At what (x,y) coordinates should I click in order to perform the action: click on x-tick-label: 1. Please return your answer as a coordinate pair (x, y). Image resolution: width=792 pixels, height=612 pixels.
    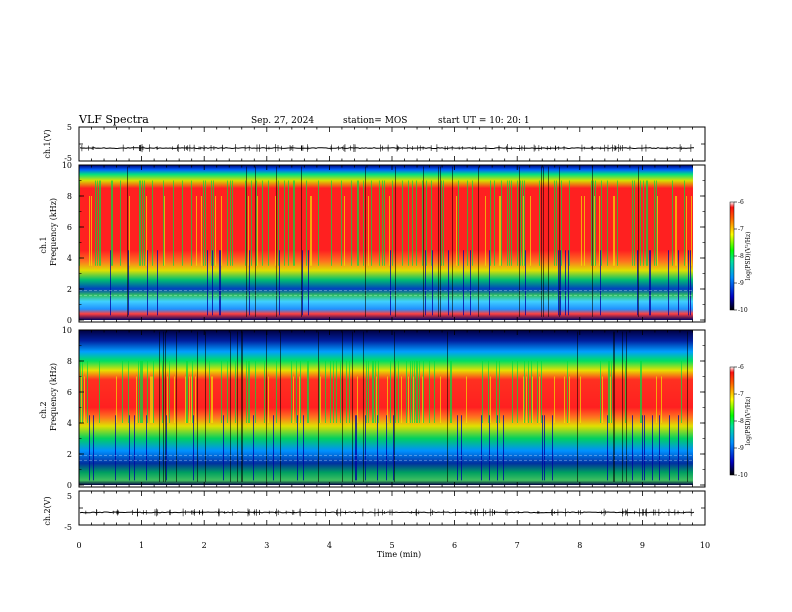
    Looking at the image, I should click on (141, 545).